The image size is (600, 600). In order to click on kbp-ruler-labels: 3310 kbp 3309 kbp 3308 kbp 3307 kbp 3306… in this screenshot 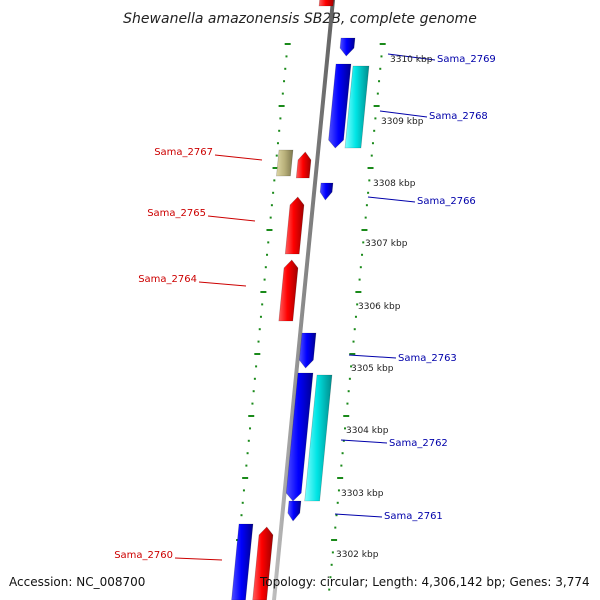, I will do `click(384, 307)`.